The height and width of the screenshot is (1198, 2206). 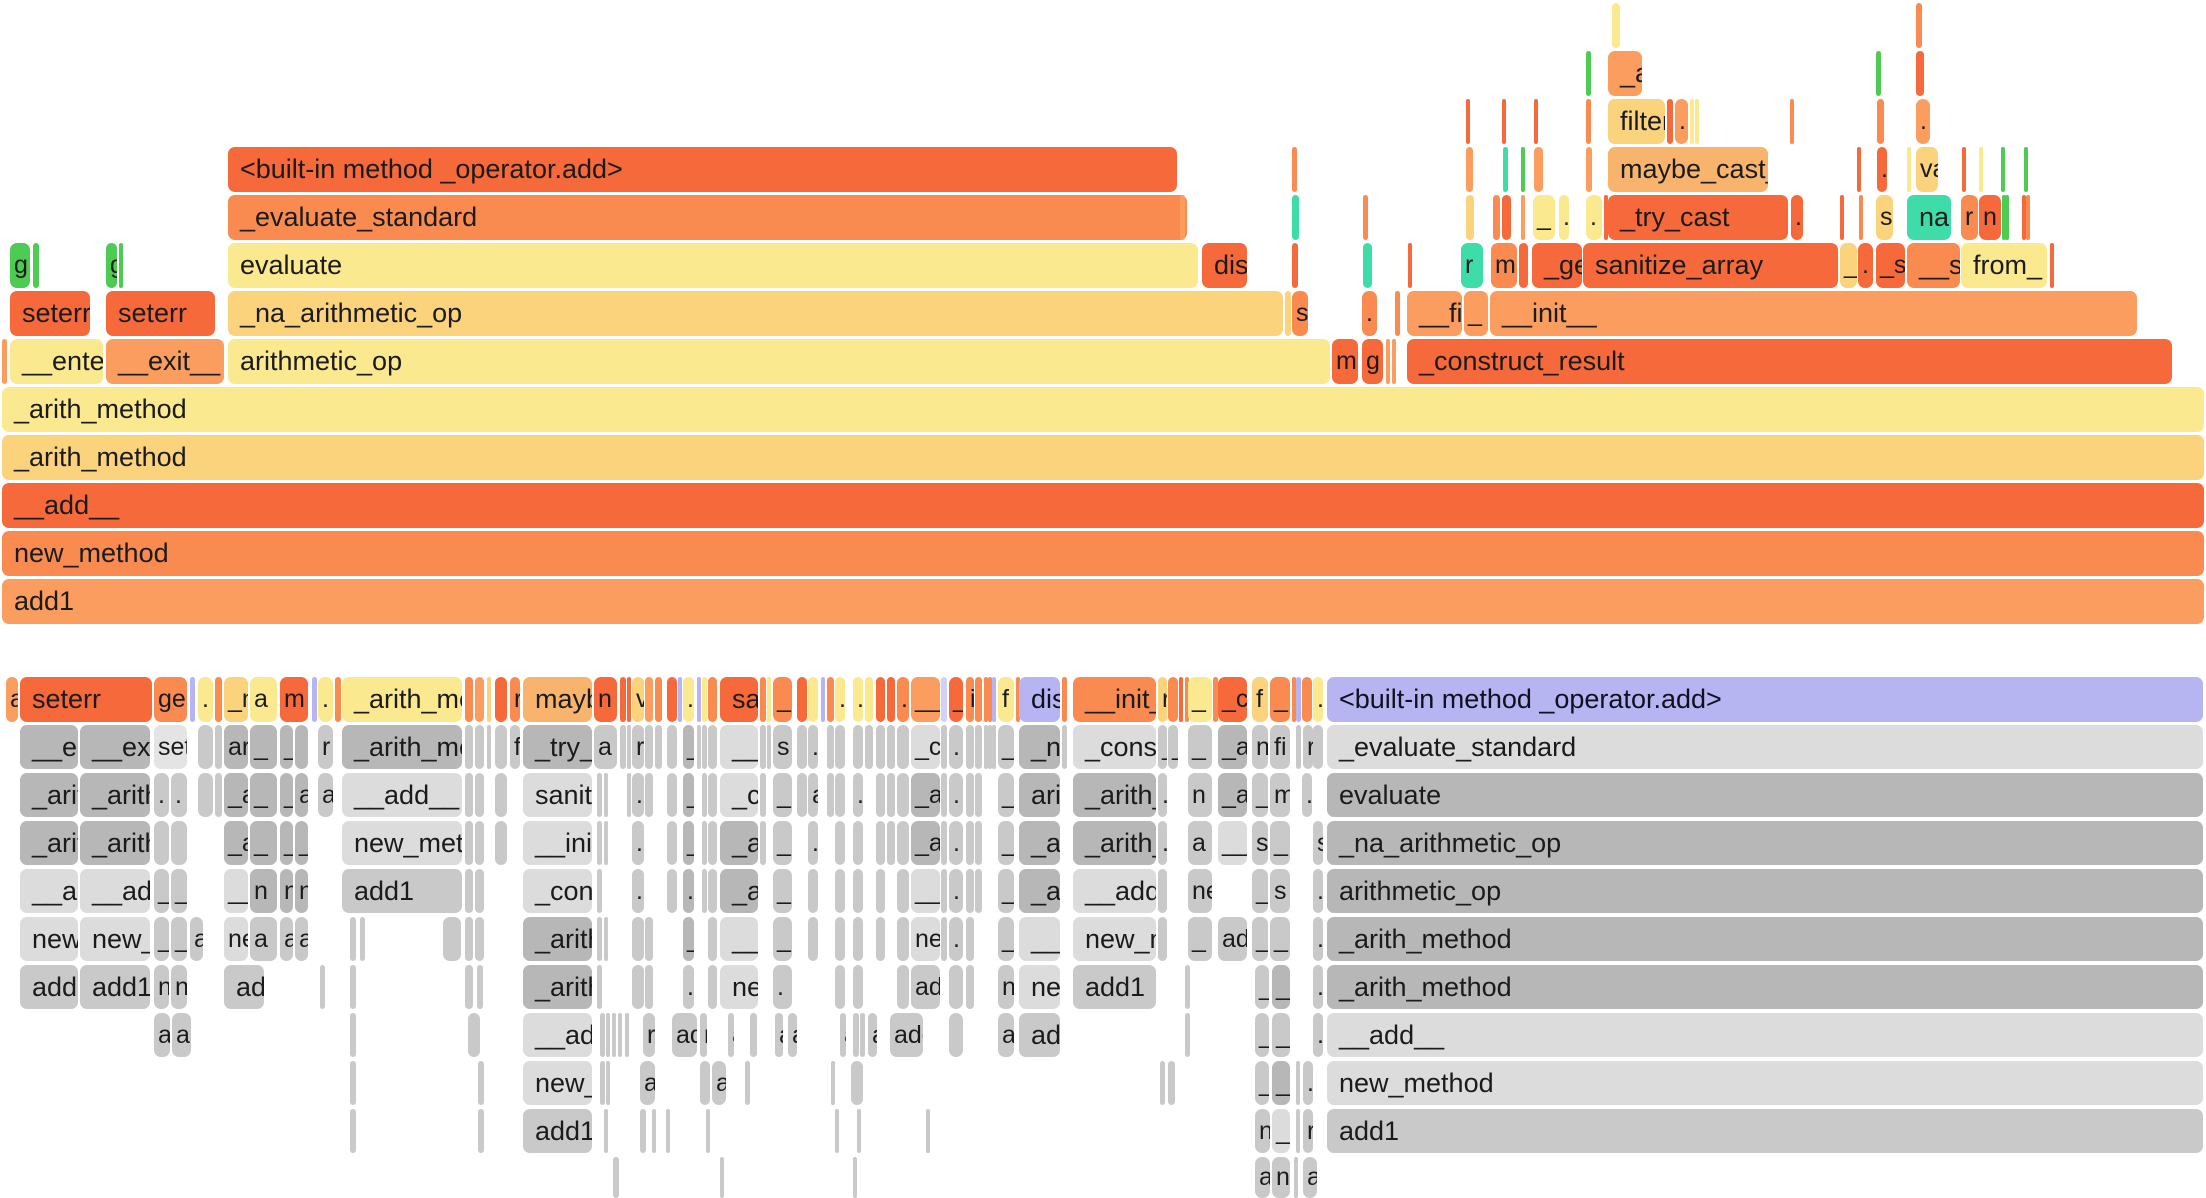 I want to click on flame-frame-bar: seterr, so click(x=160, y=313).